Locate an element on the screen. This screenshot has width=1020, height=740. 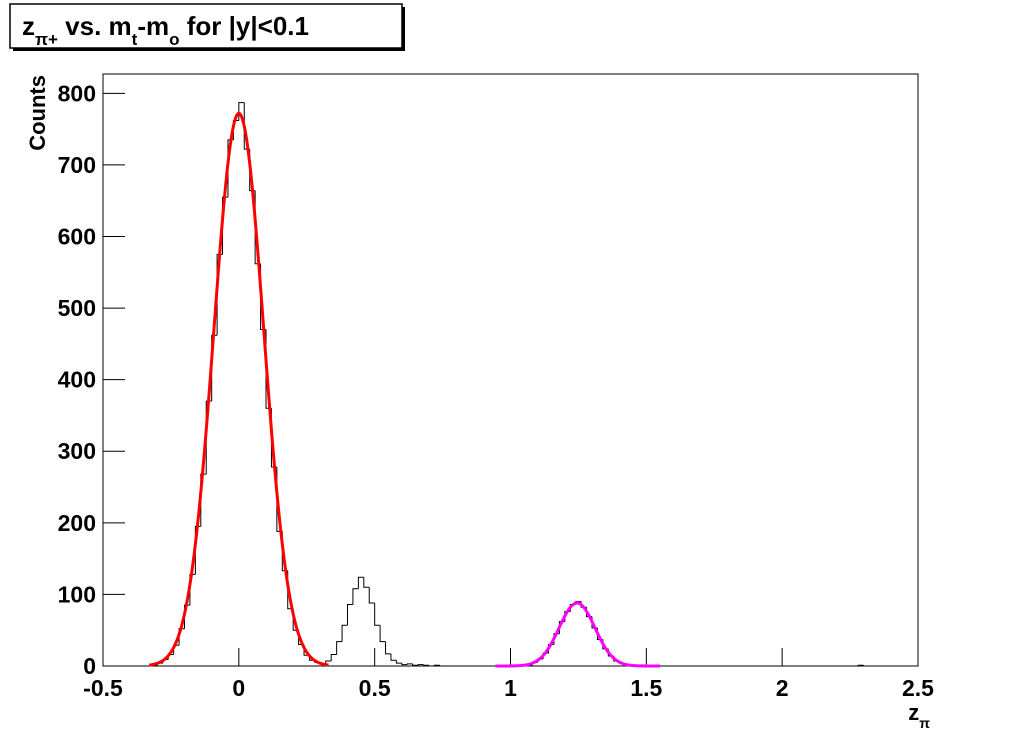
y-tick-label: 800 is located at coordinates (77, 93).